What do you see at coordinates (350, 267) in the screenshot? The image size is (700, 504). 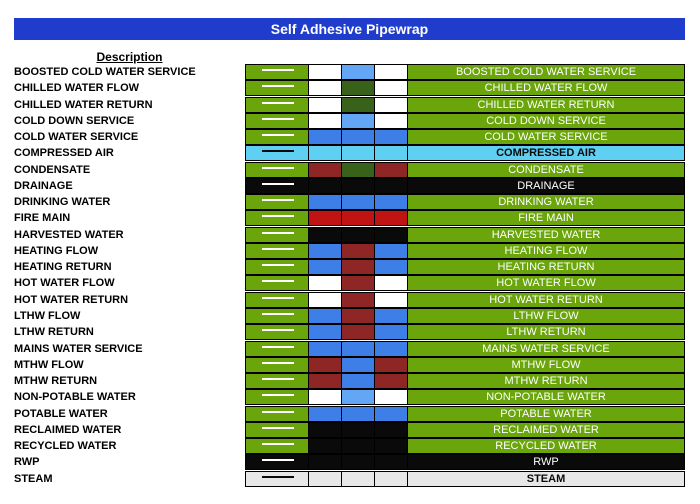 I see `table-row: HEATING RETURN HEATING RETURN` at bounding box center [350, 267].